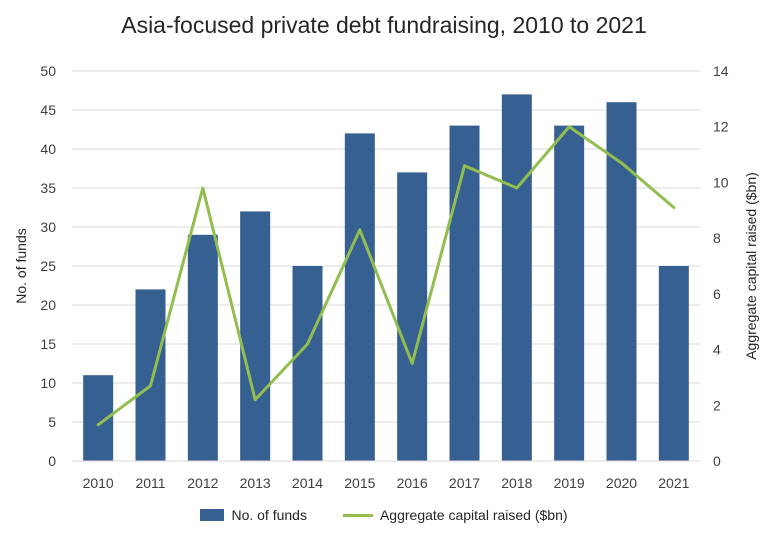 Image resolution: width=768 pixels, height=544 pixels. Describe the element at coordinates (473, 515) in the screenshot. I see `legend-label-capital: Aggregate capital raised ($bn)` at that location.